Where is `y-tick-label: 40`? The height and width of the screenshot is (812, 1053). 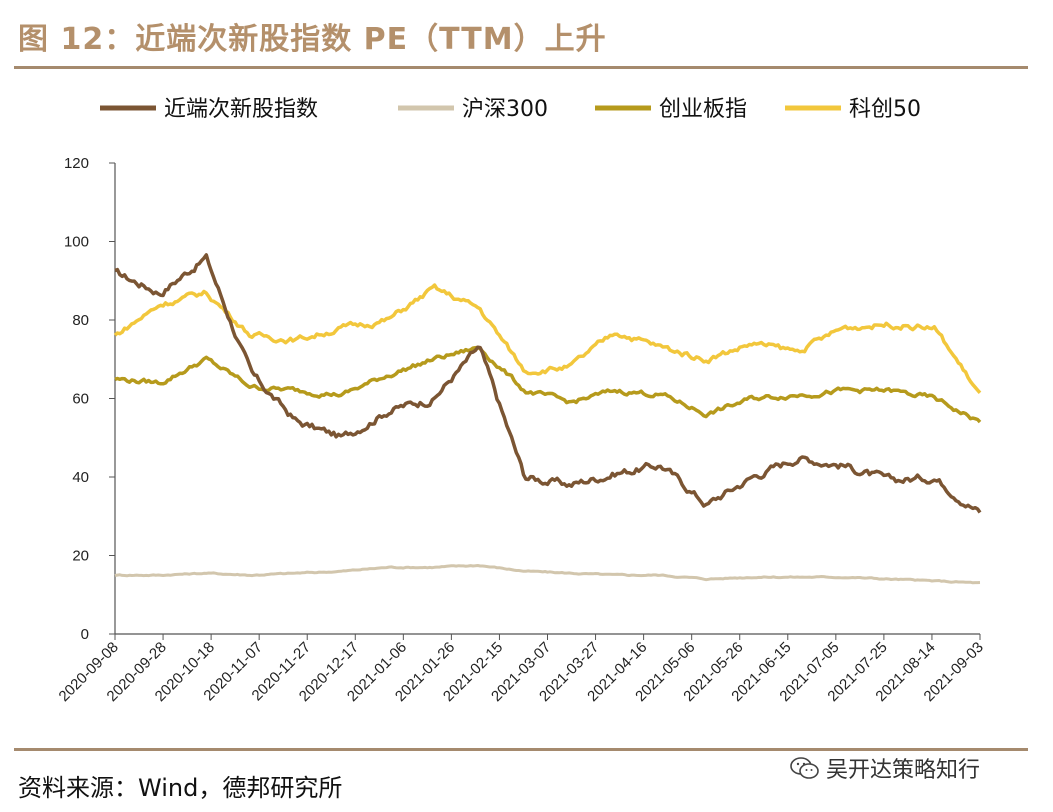
y-tick-label: 40 is located at coordinates (80, 477).